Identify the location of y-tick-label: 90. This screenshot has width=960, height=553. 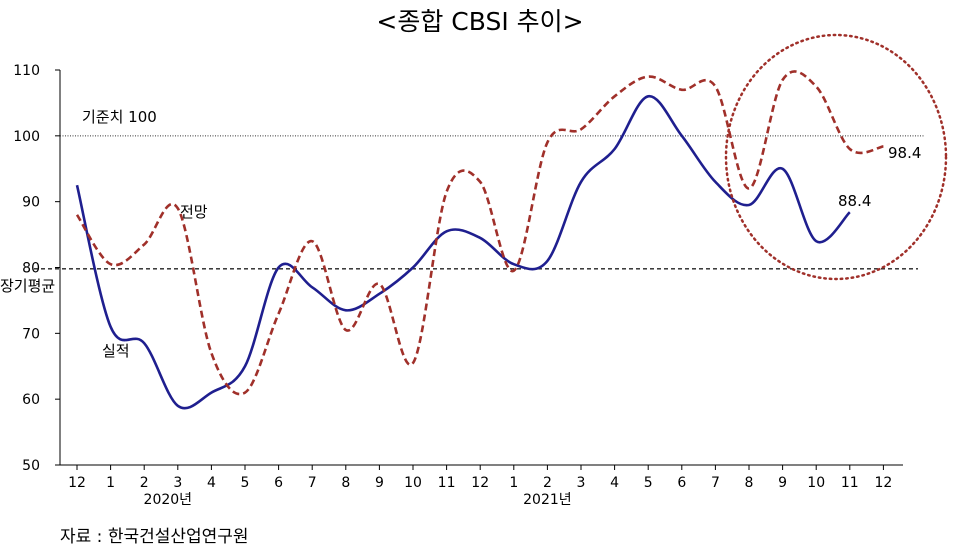
(31, 203).